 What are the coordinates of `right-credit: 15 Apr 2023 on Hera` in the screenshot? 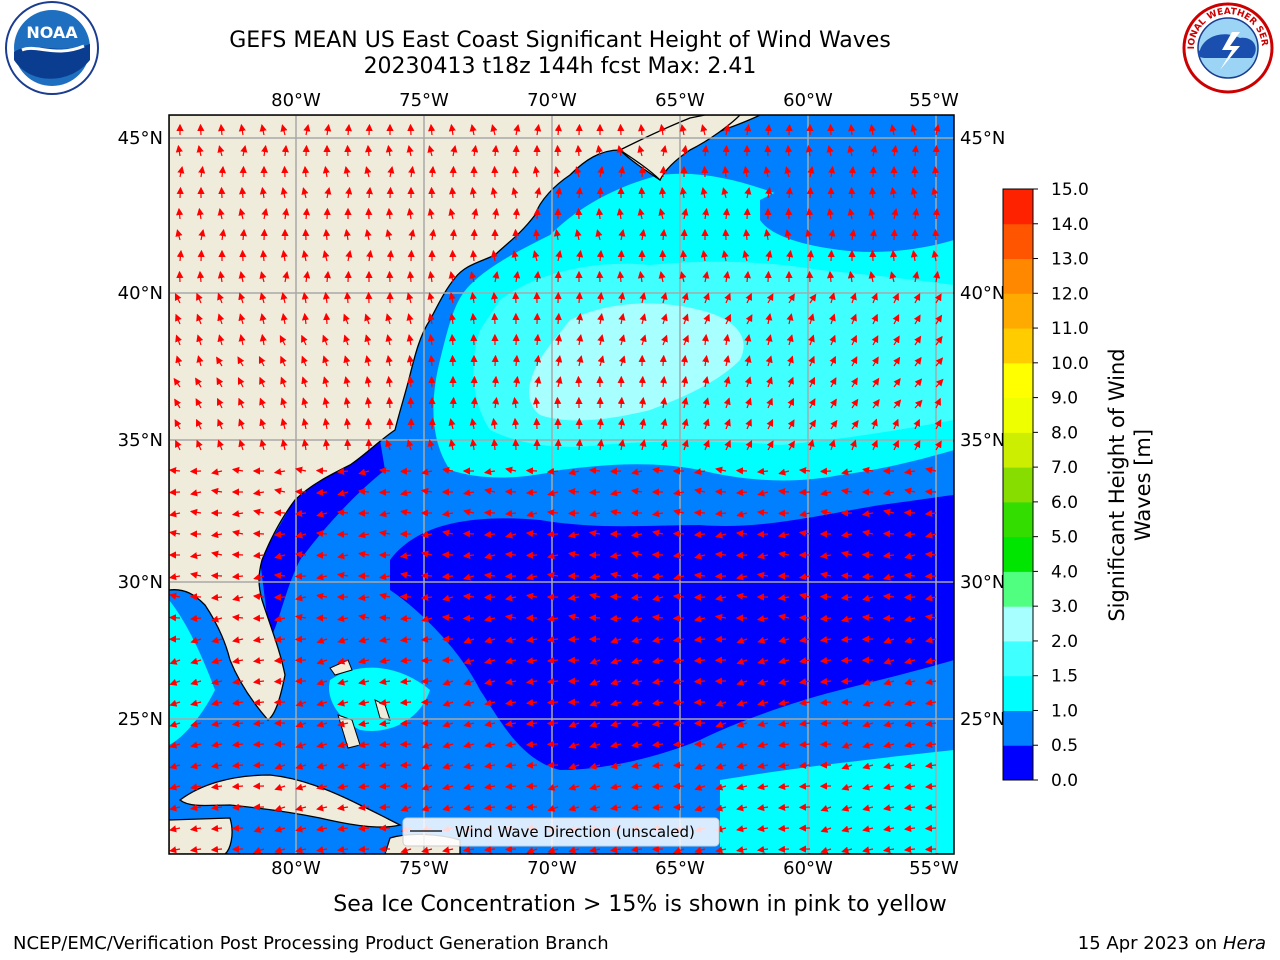 It's located at (1172, 943).